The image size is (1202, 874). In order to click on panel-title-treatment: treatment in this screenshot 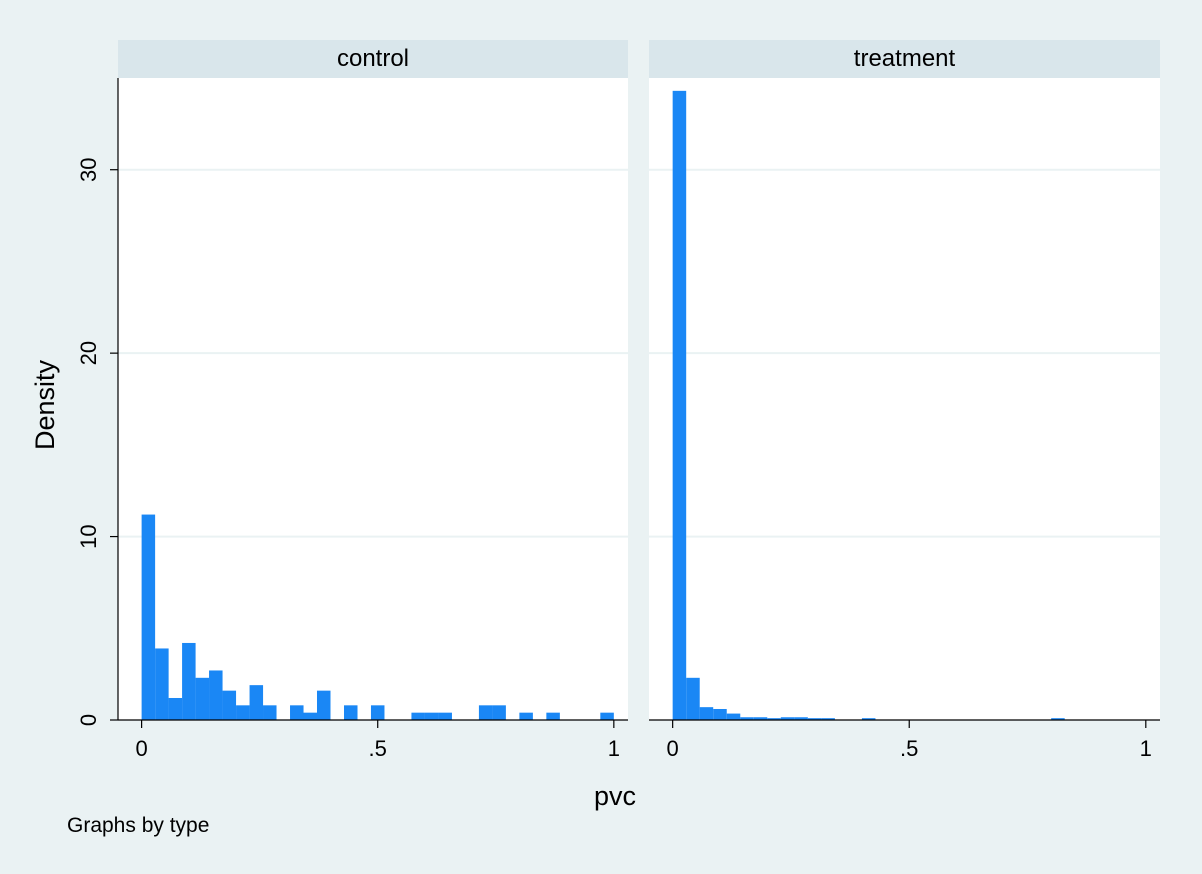, I will do `click(905, 58)`.